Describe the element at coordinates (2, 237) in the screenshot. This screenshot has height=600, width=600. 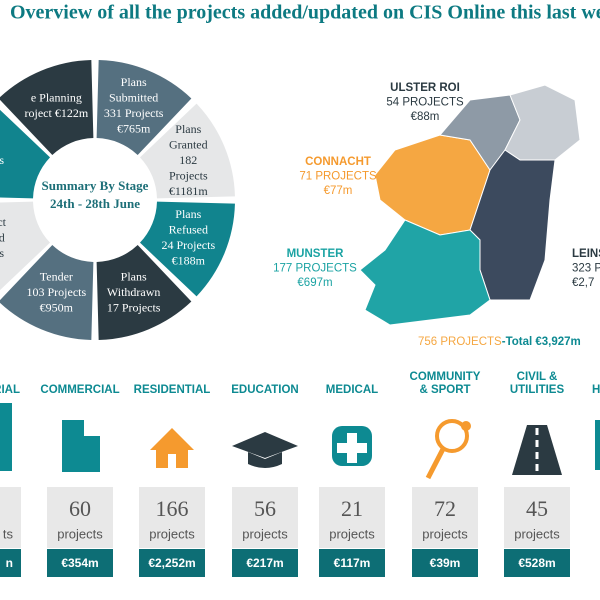
I see `stage-label: d` at that location.